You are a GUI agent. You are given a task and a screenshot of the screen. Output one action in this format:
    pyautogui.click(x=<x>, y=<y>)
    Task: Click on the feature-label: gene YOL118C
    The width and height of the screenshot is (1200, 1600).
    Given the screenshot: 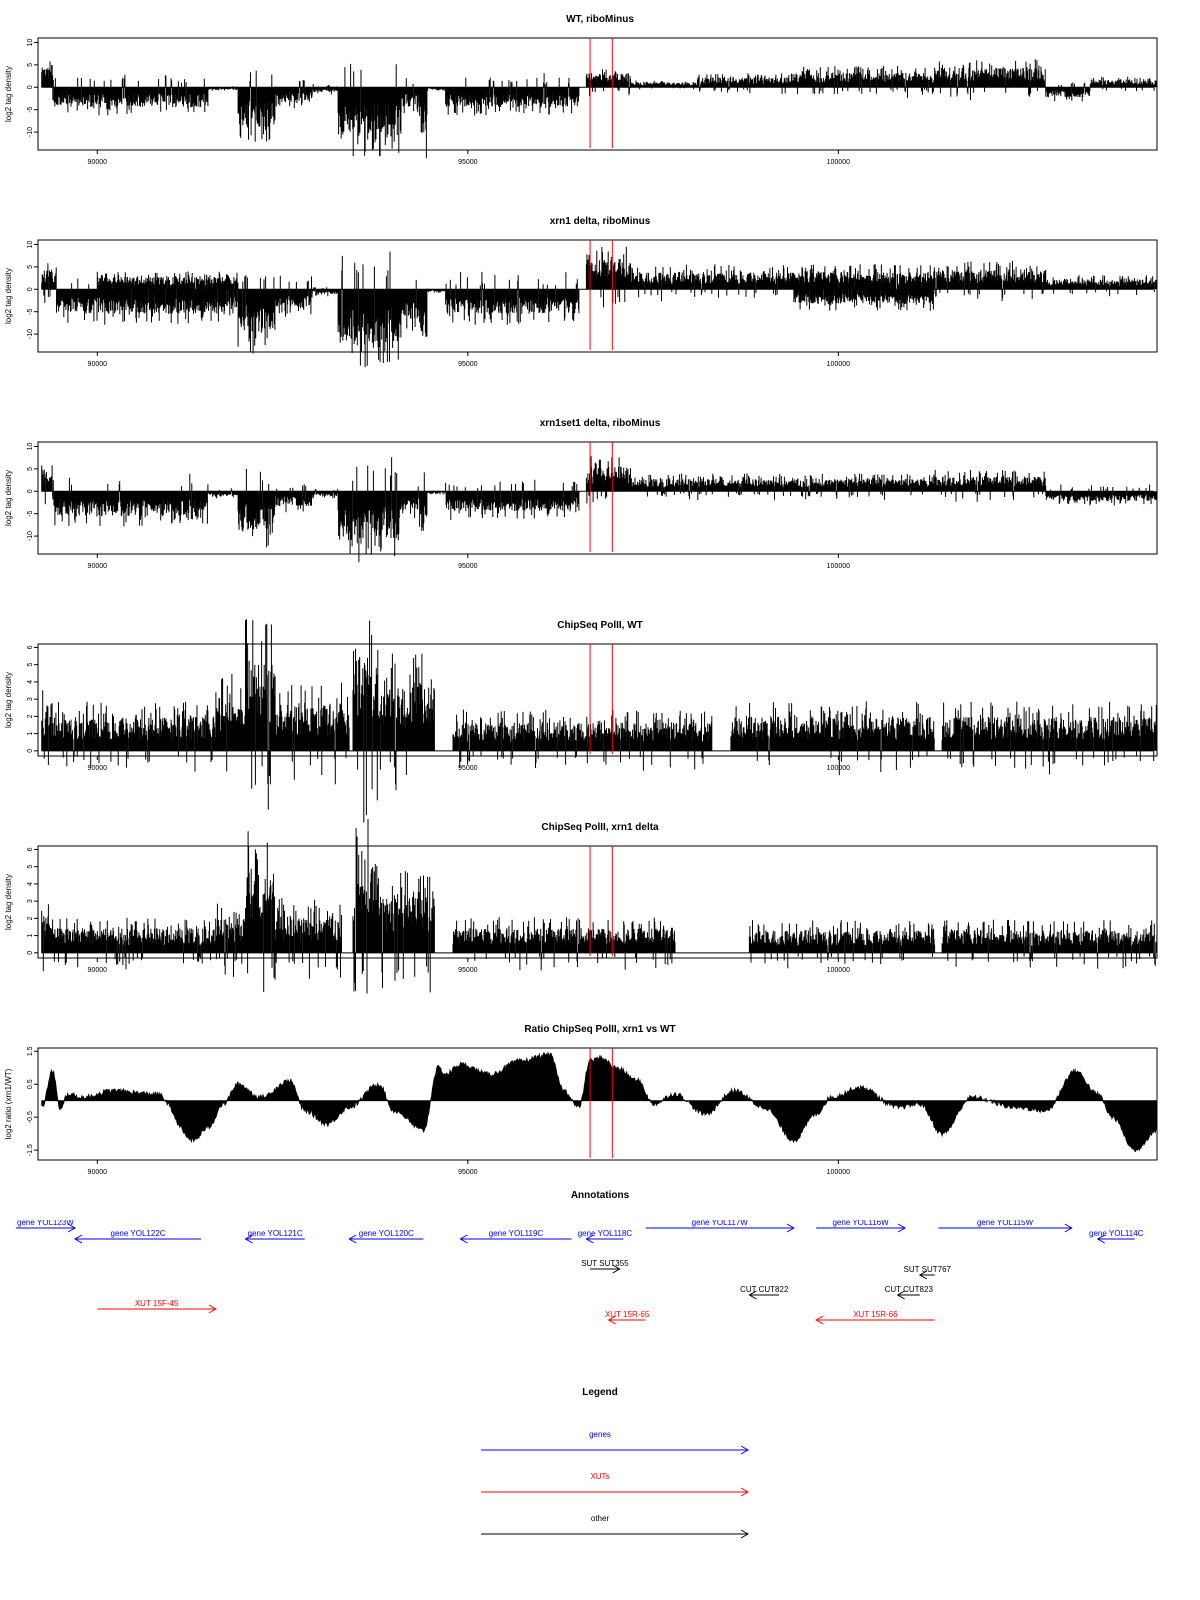 What is the action you would take?
    pyautogui.click(x=605, y=1233)
    